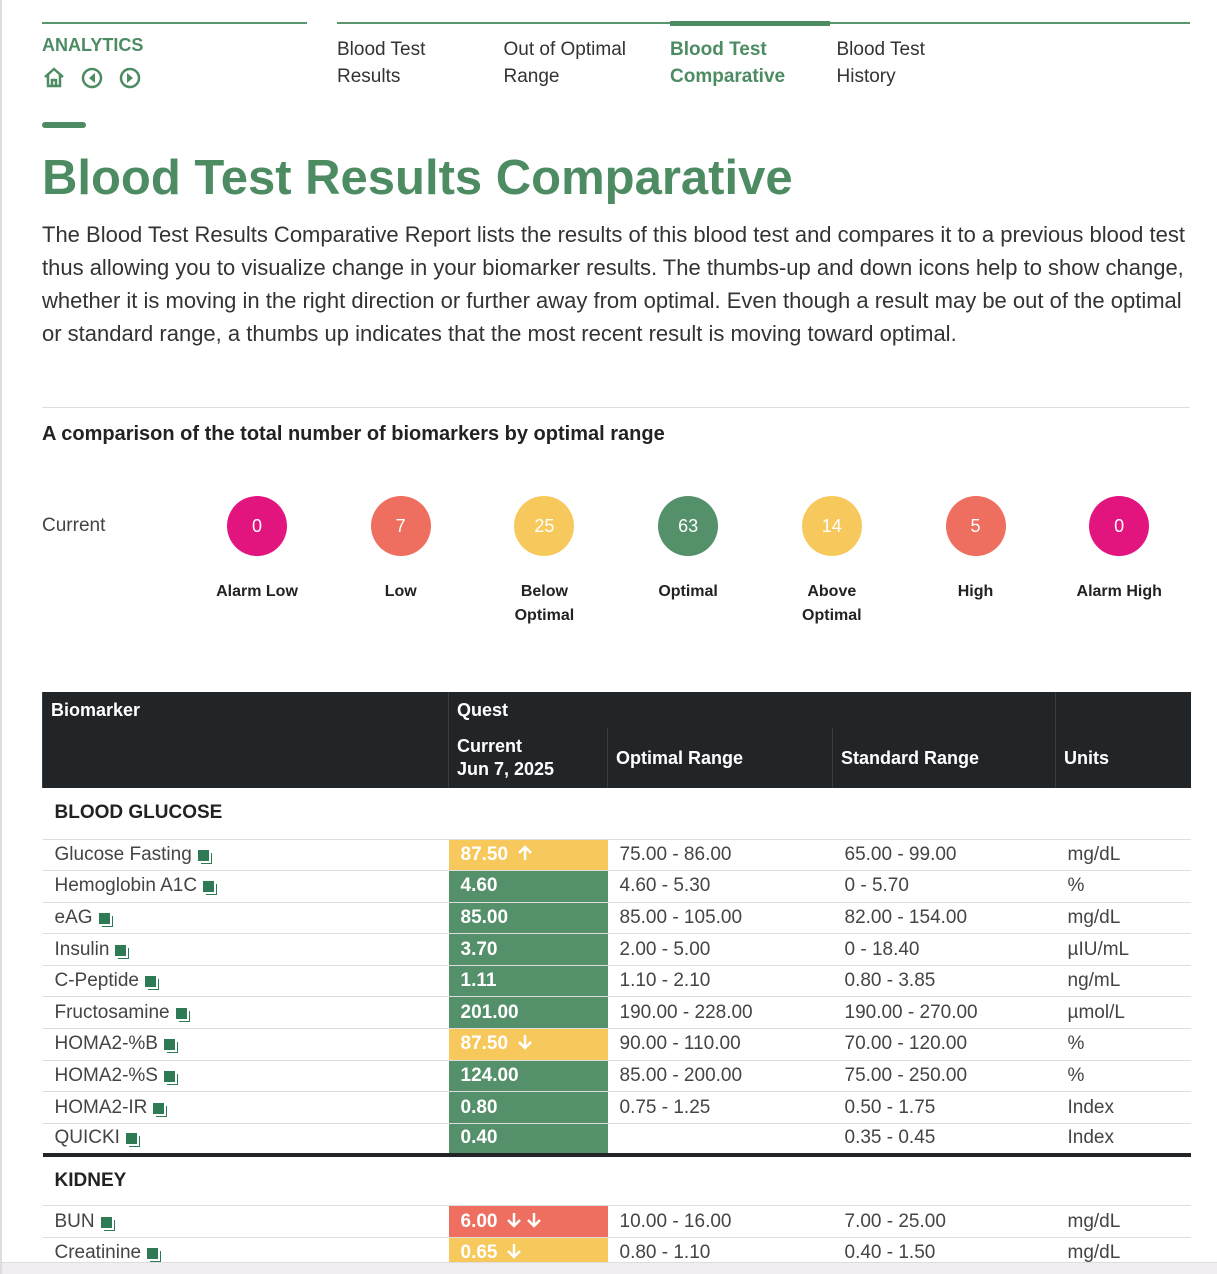 This screenshot has height=1274, width=1217. I want to click on section-row: KIDNEY, so click(616, 1180).